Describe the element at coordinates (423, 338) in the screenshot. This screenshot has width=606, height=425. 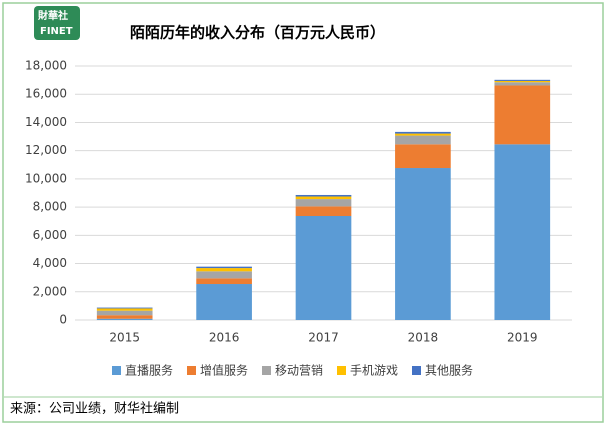
I see `x-tick-label: 2018` at that location.